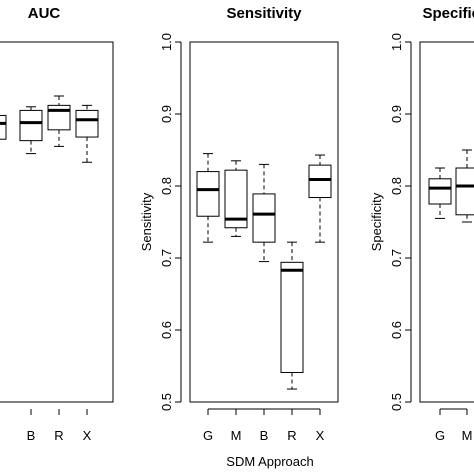 This screenshot has height=474, width=474. What do you see at coordinates (44, 13) in the screenshot?
I see `panel-title: AUC` at bounding box center [44, 13].